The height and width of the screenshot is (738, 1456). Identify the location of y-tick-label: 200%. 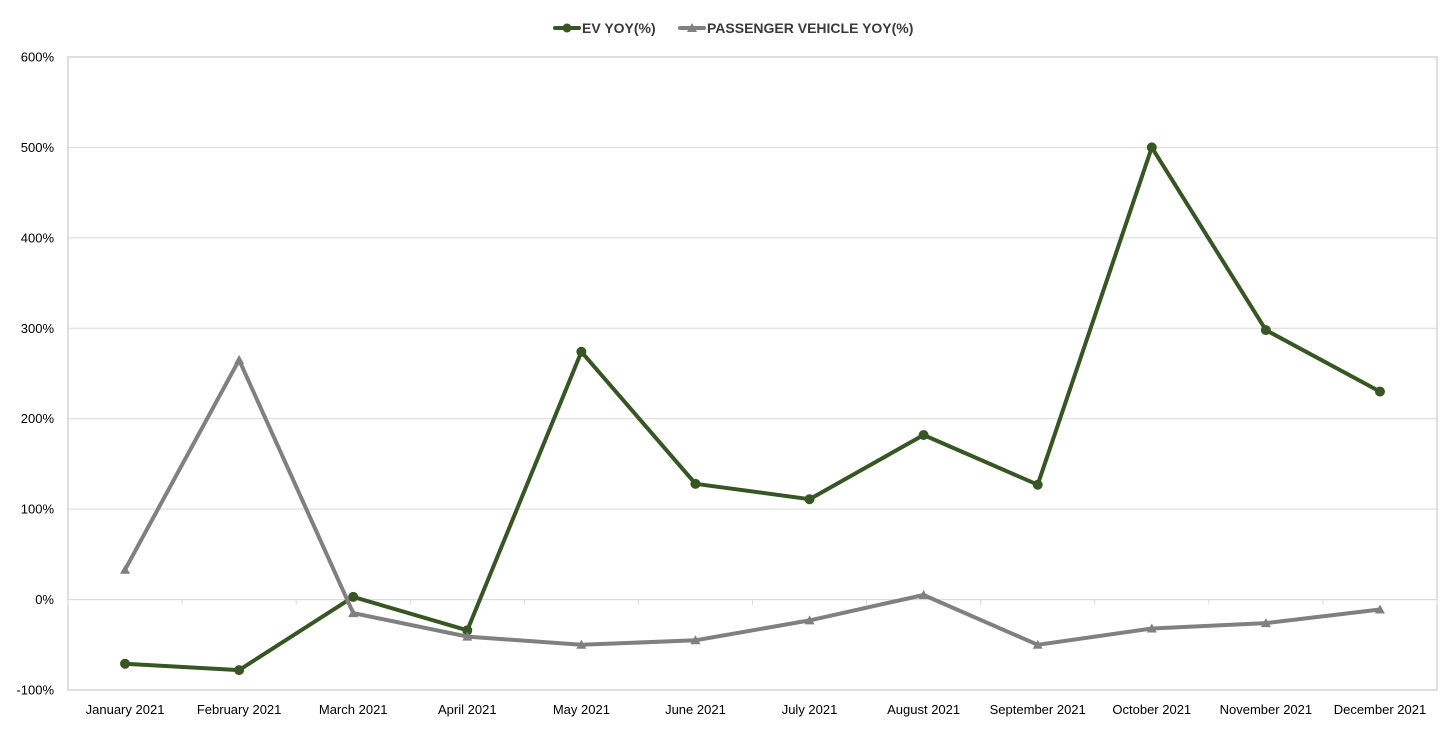
(38, 418).